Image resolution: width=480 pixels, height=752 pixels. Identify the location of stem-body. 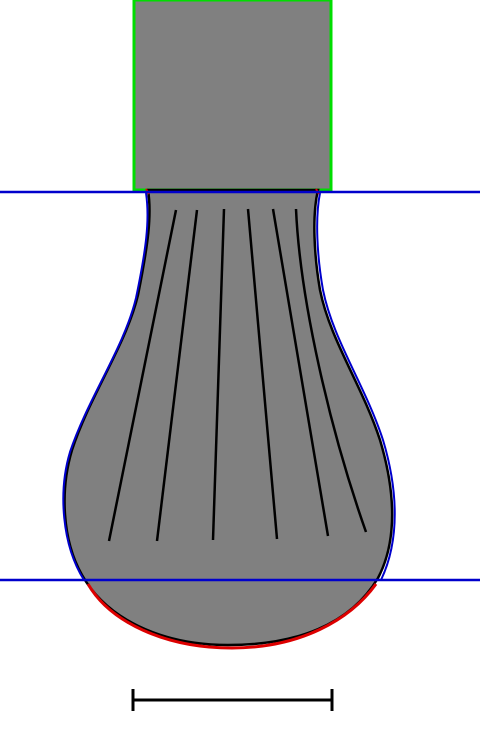
(232, 96).